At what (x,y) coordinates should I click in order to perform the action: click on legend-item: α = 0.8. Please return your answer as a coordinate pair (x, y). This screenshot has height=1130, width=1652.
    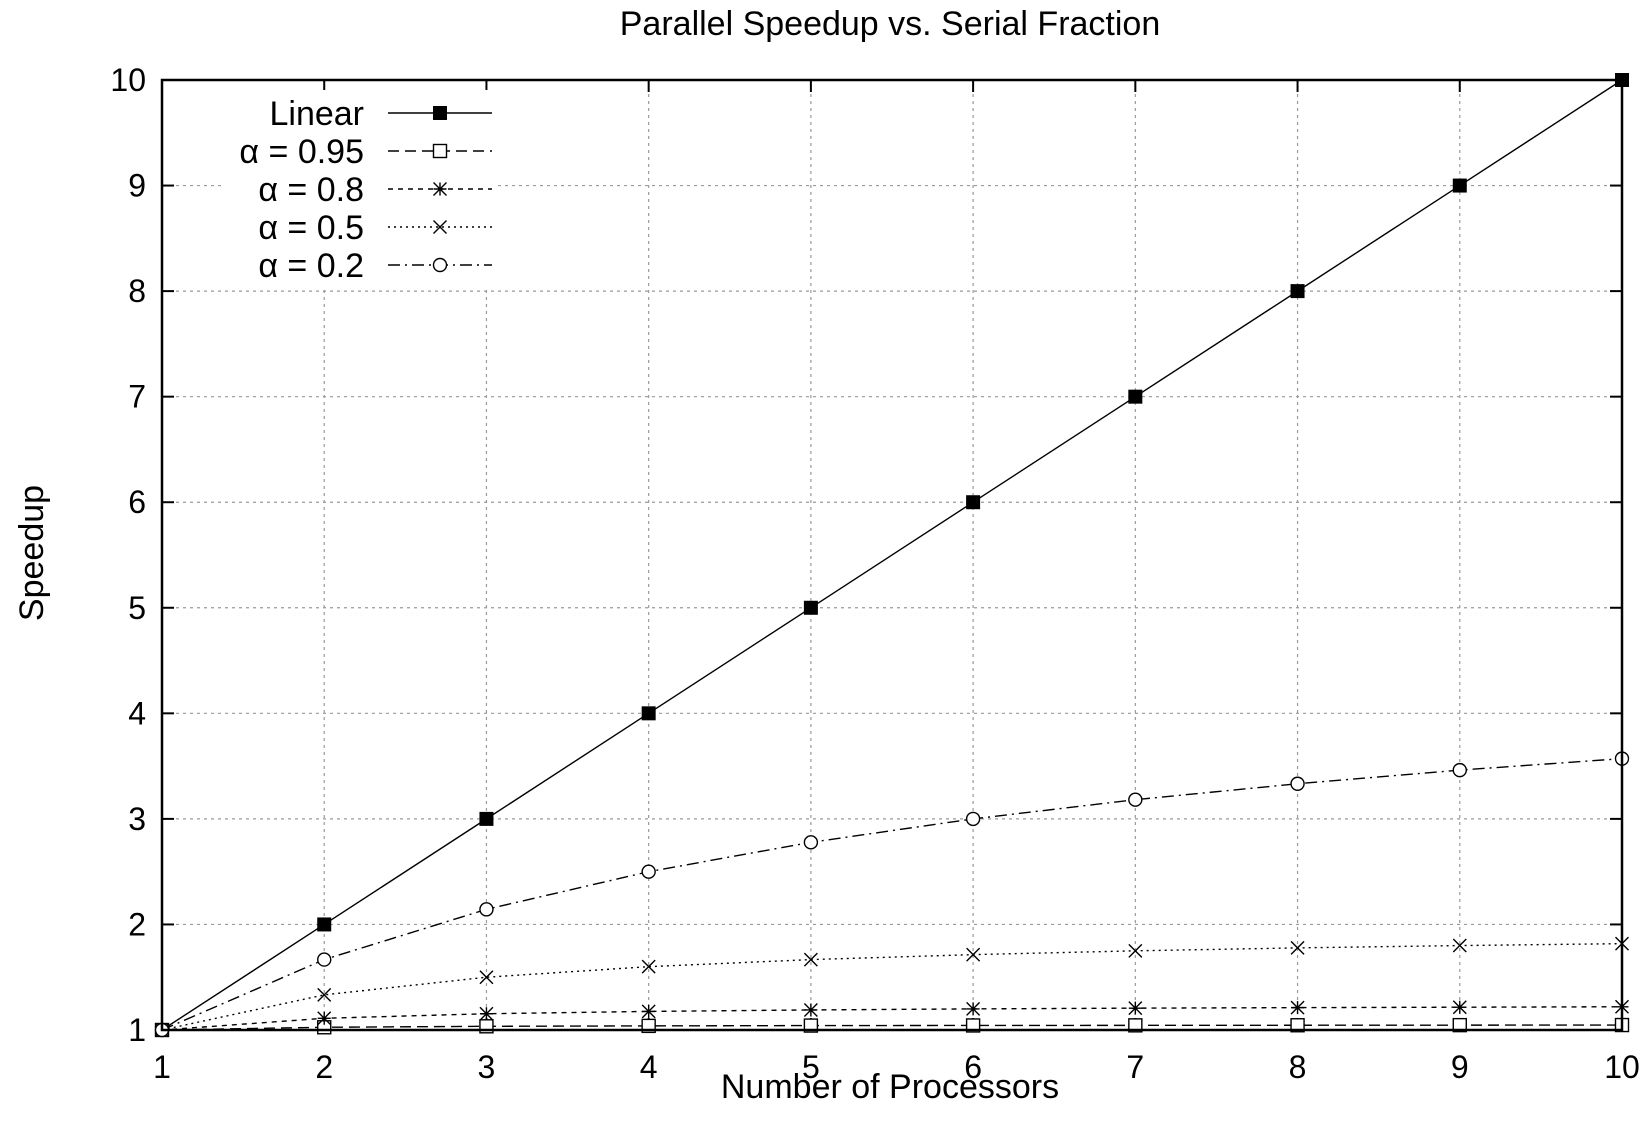
    Looking at the image, I should click on (375, 190).